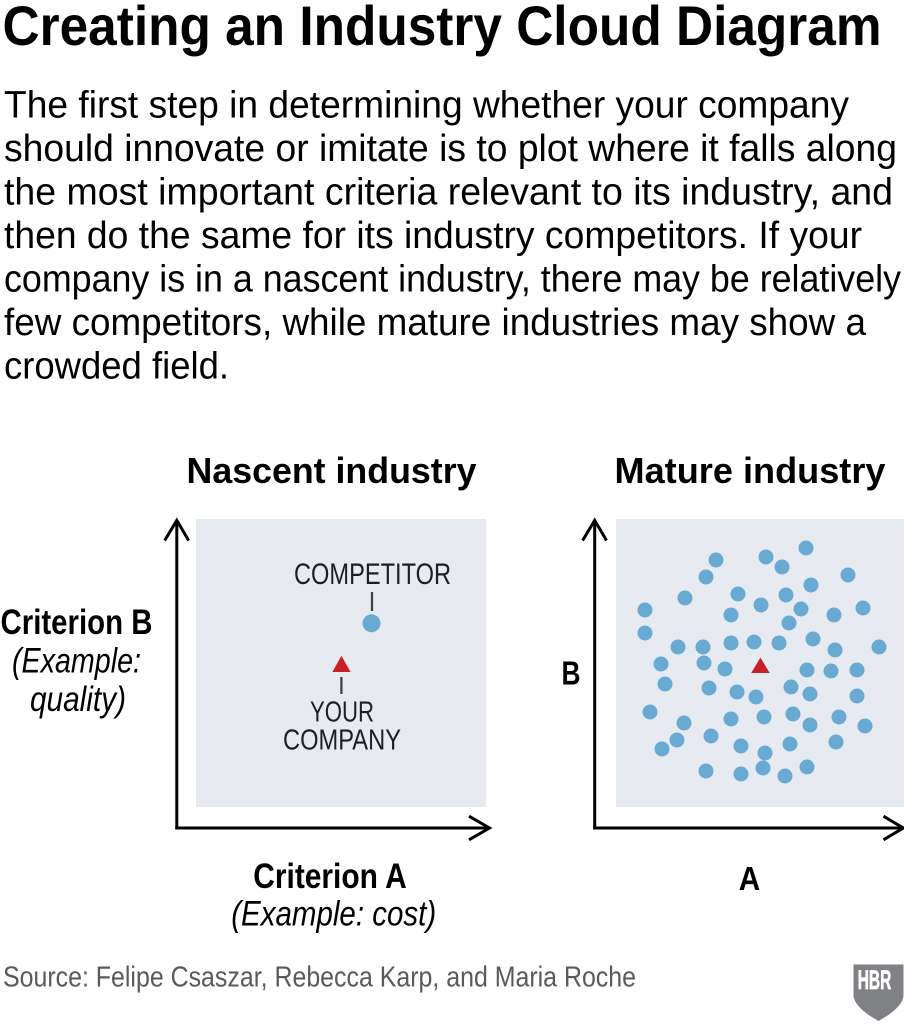 The image size is (904, 1024). Describe the element at coordinates (342, 712) in the screenshot. I see `svg-text: YOUR` at that location.